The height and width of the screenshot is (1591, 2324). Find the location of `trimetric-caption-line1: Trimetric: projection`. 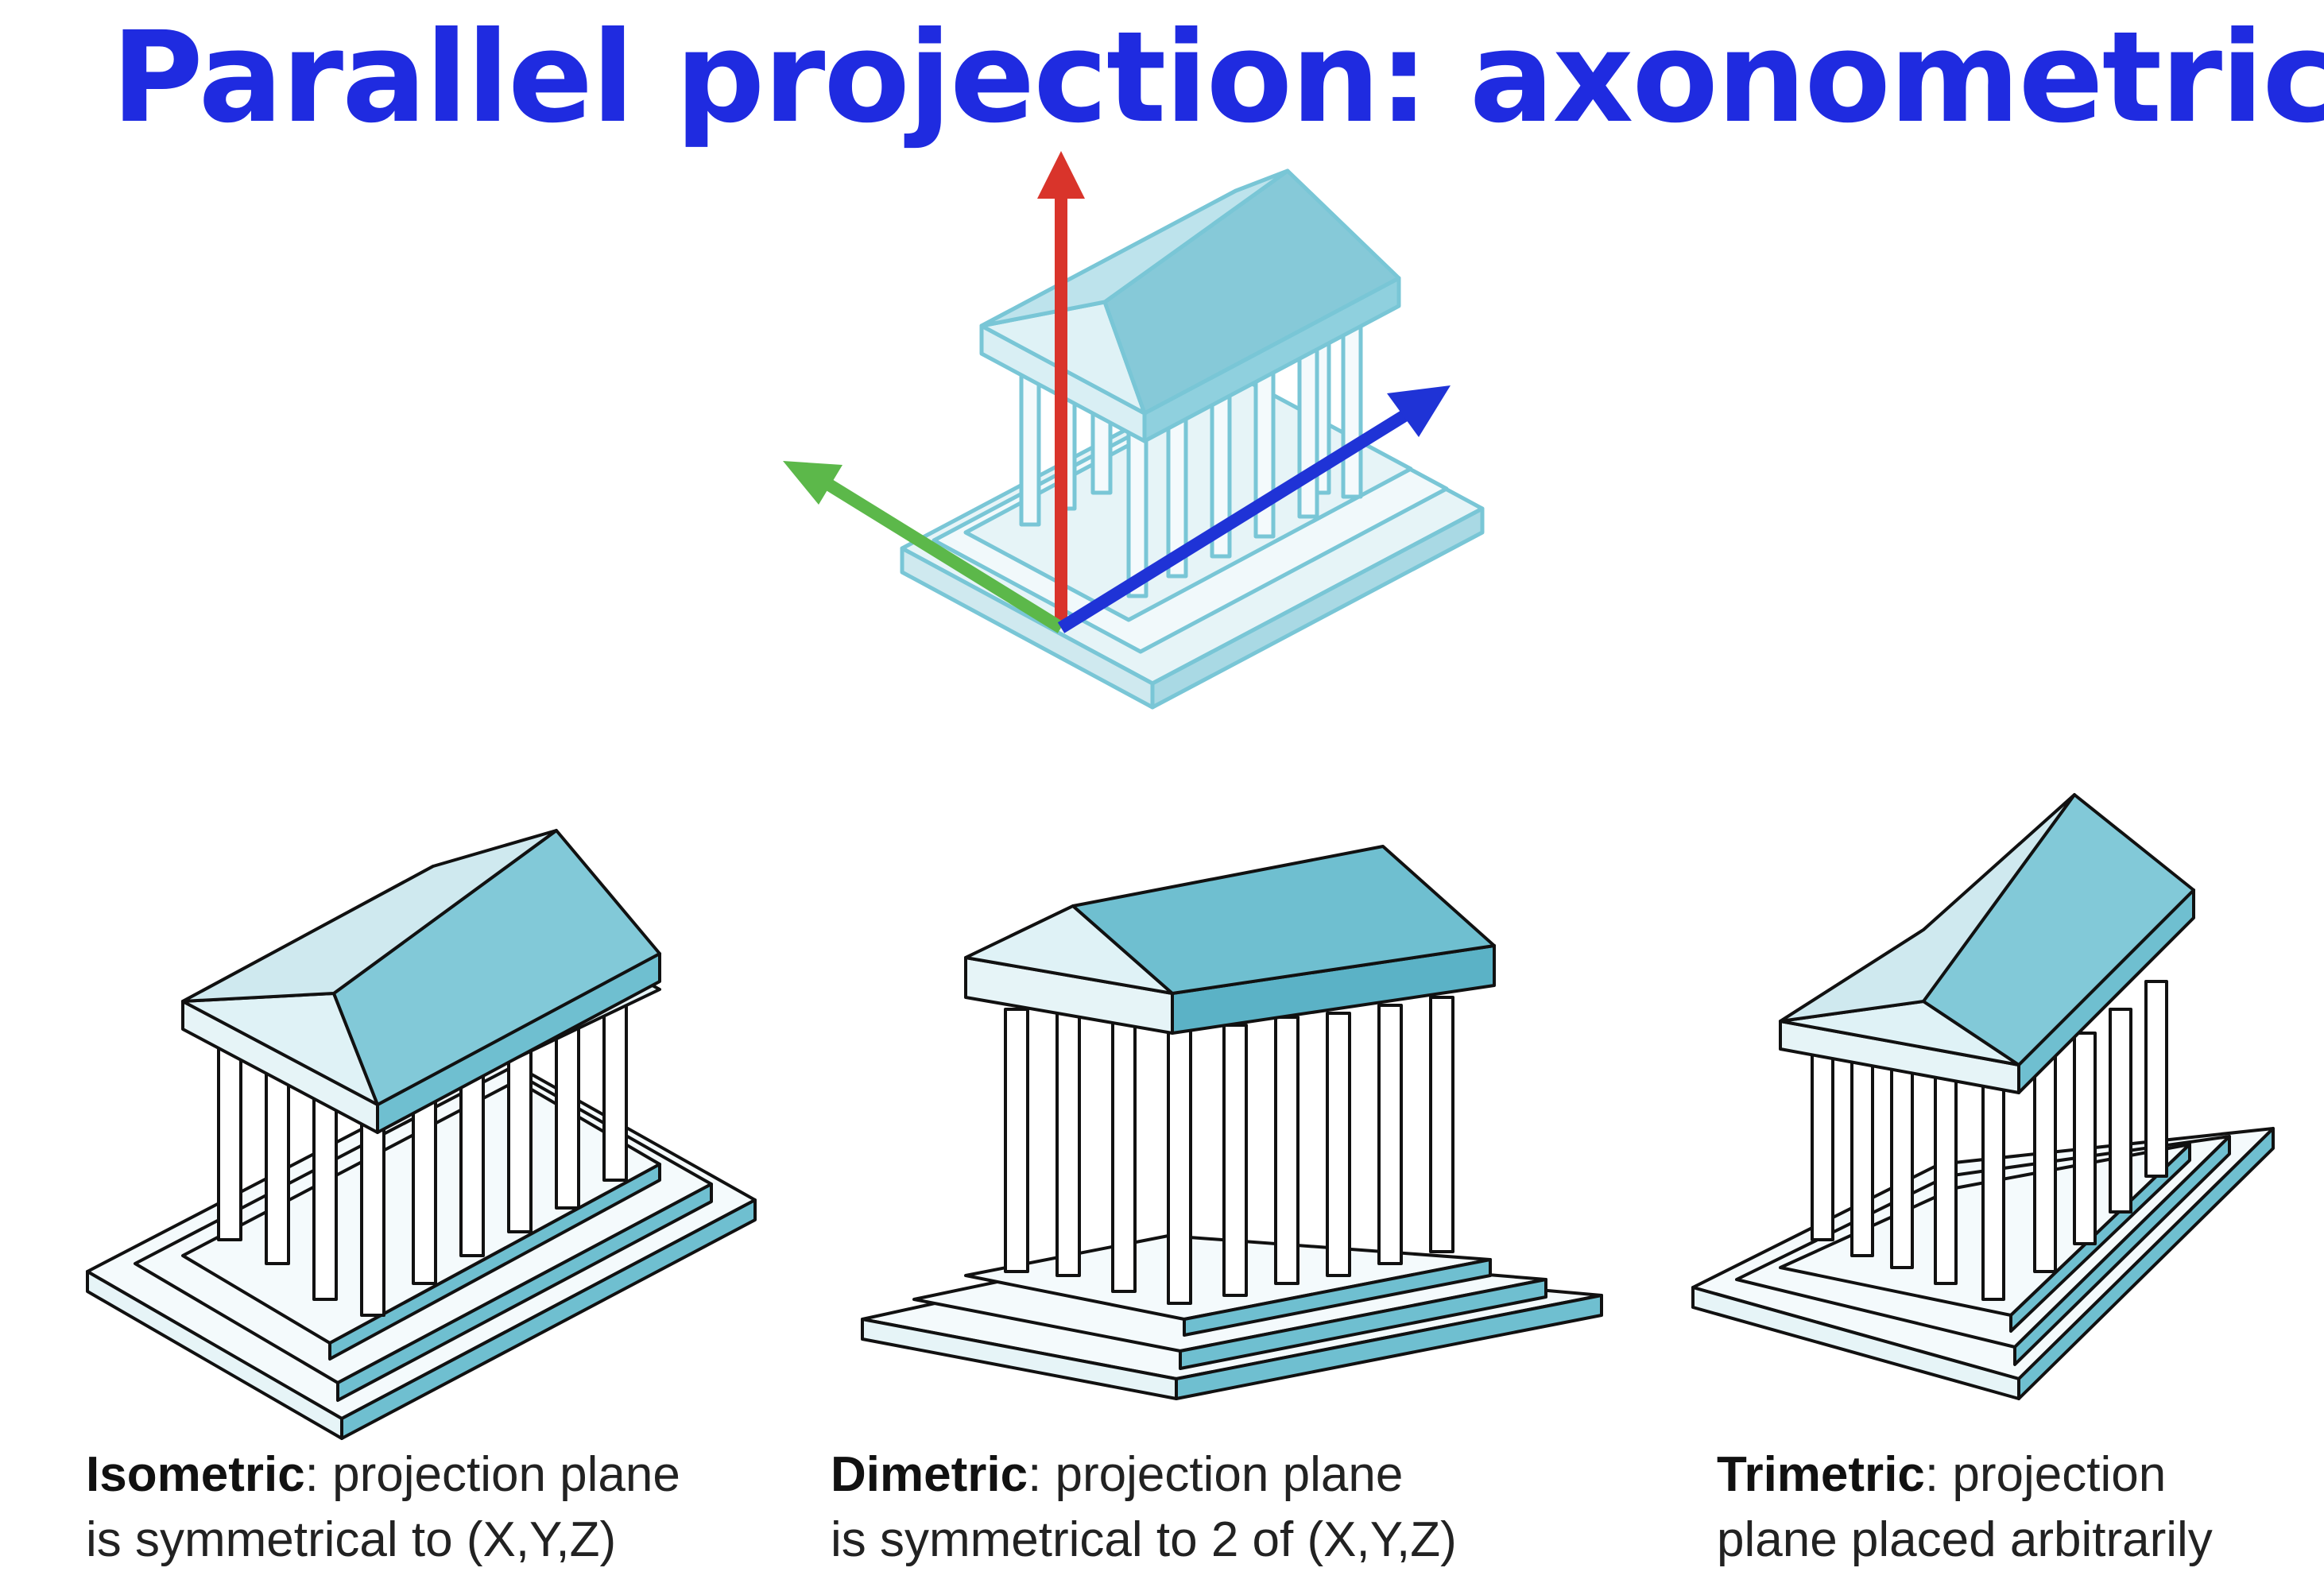

trimetric-caption-line1: Trimetric: projection is located at coordinates (1965, 1475).